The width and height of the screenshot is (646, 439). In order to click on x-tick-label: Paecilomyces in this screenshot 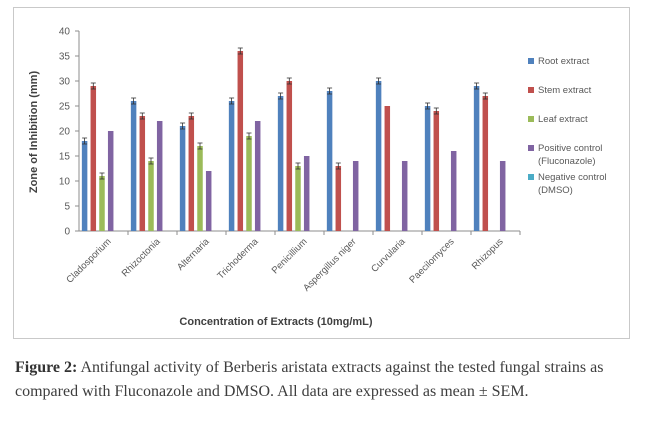, I will do `click(431, 260)`.